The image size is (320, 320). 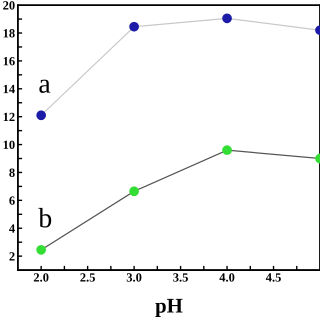 What do you see at coordinates (226, 277) in the screenshot?
I see `x-tick-label: 4.0` at bounding box center [226, 277].